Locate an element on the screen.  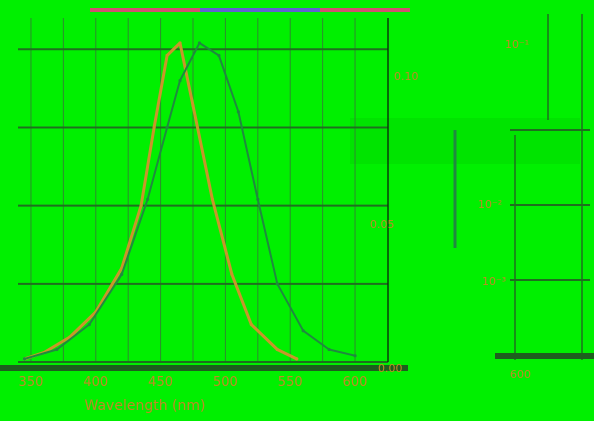
right-axis-label: 0.05 is located at coordinates (382, 224).